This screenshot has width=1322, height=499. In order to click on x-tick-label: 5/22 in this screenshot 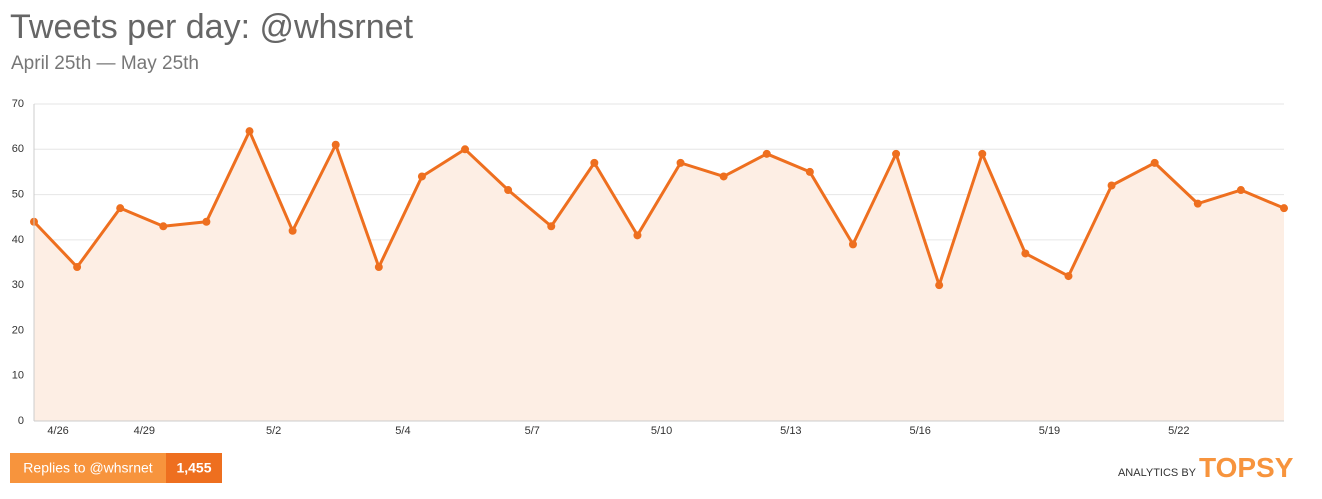, I will do `click(1178, 431)`.